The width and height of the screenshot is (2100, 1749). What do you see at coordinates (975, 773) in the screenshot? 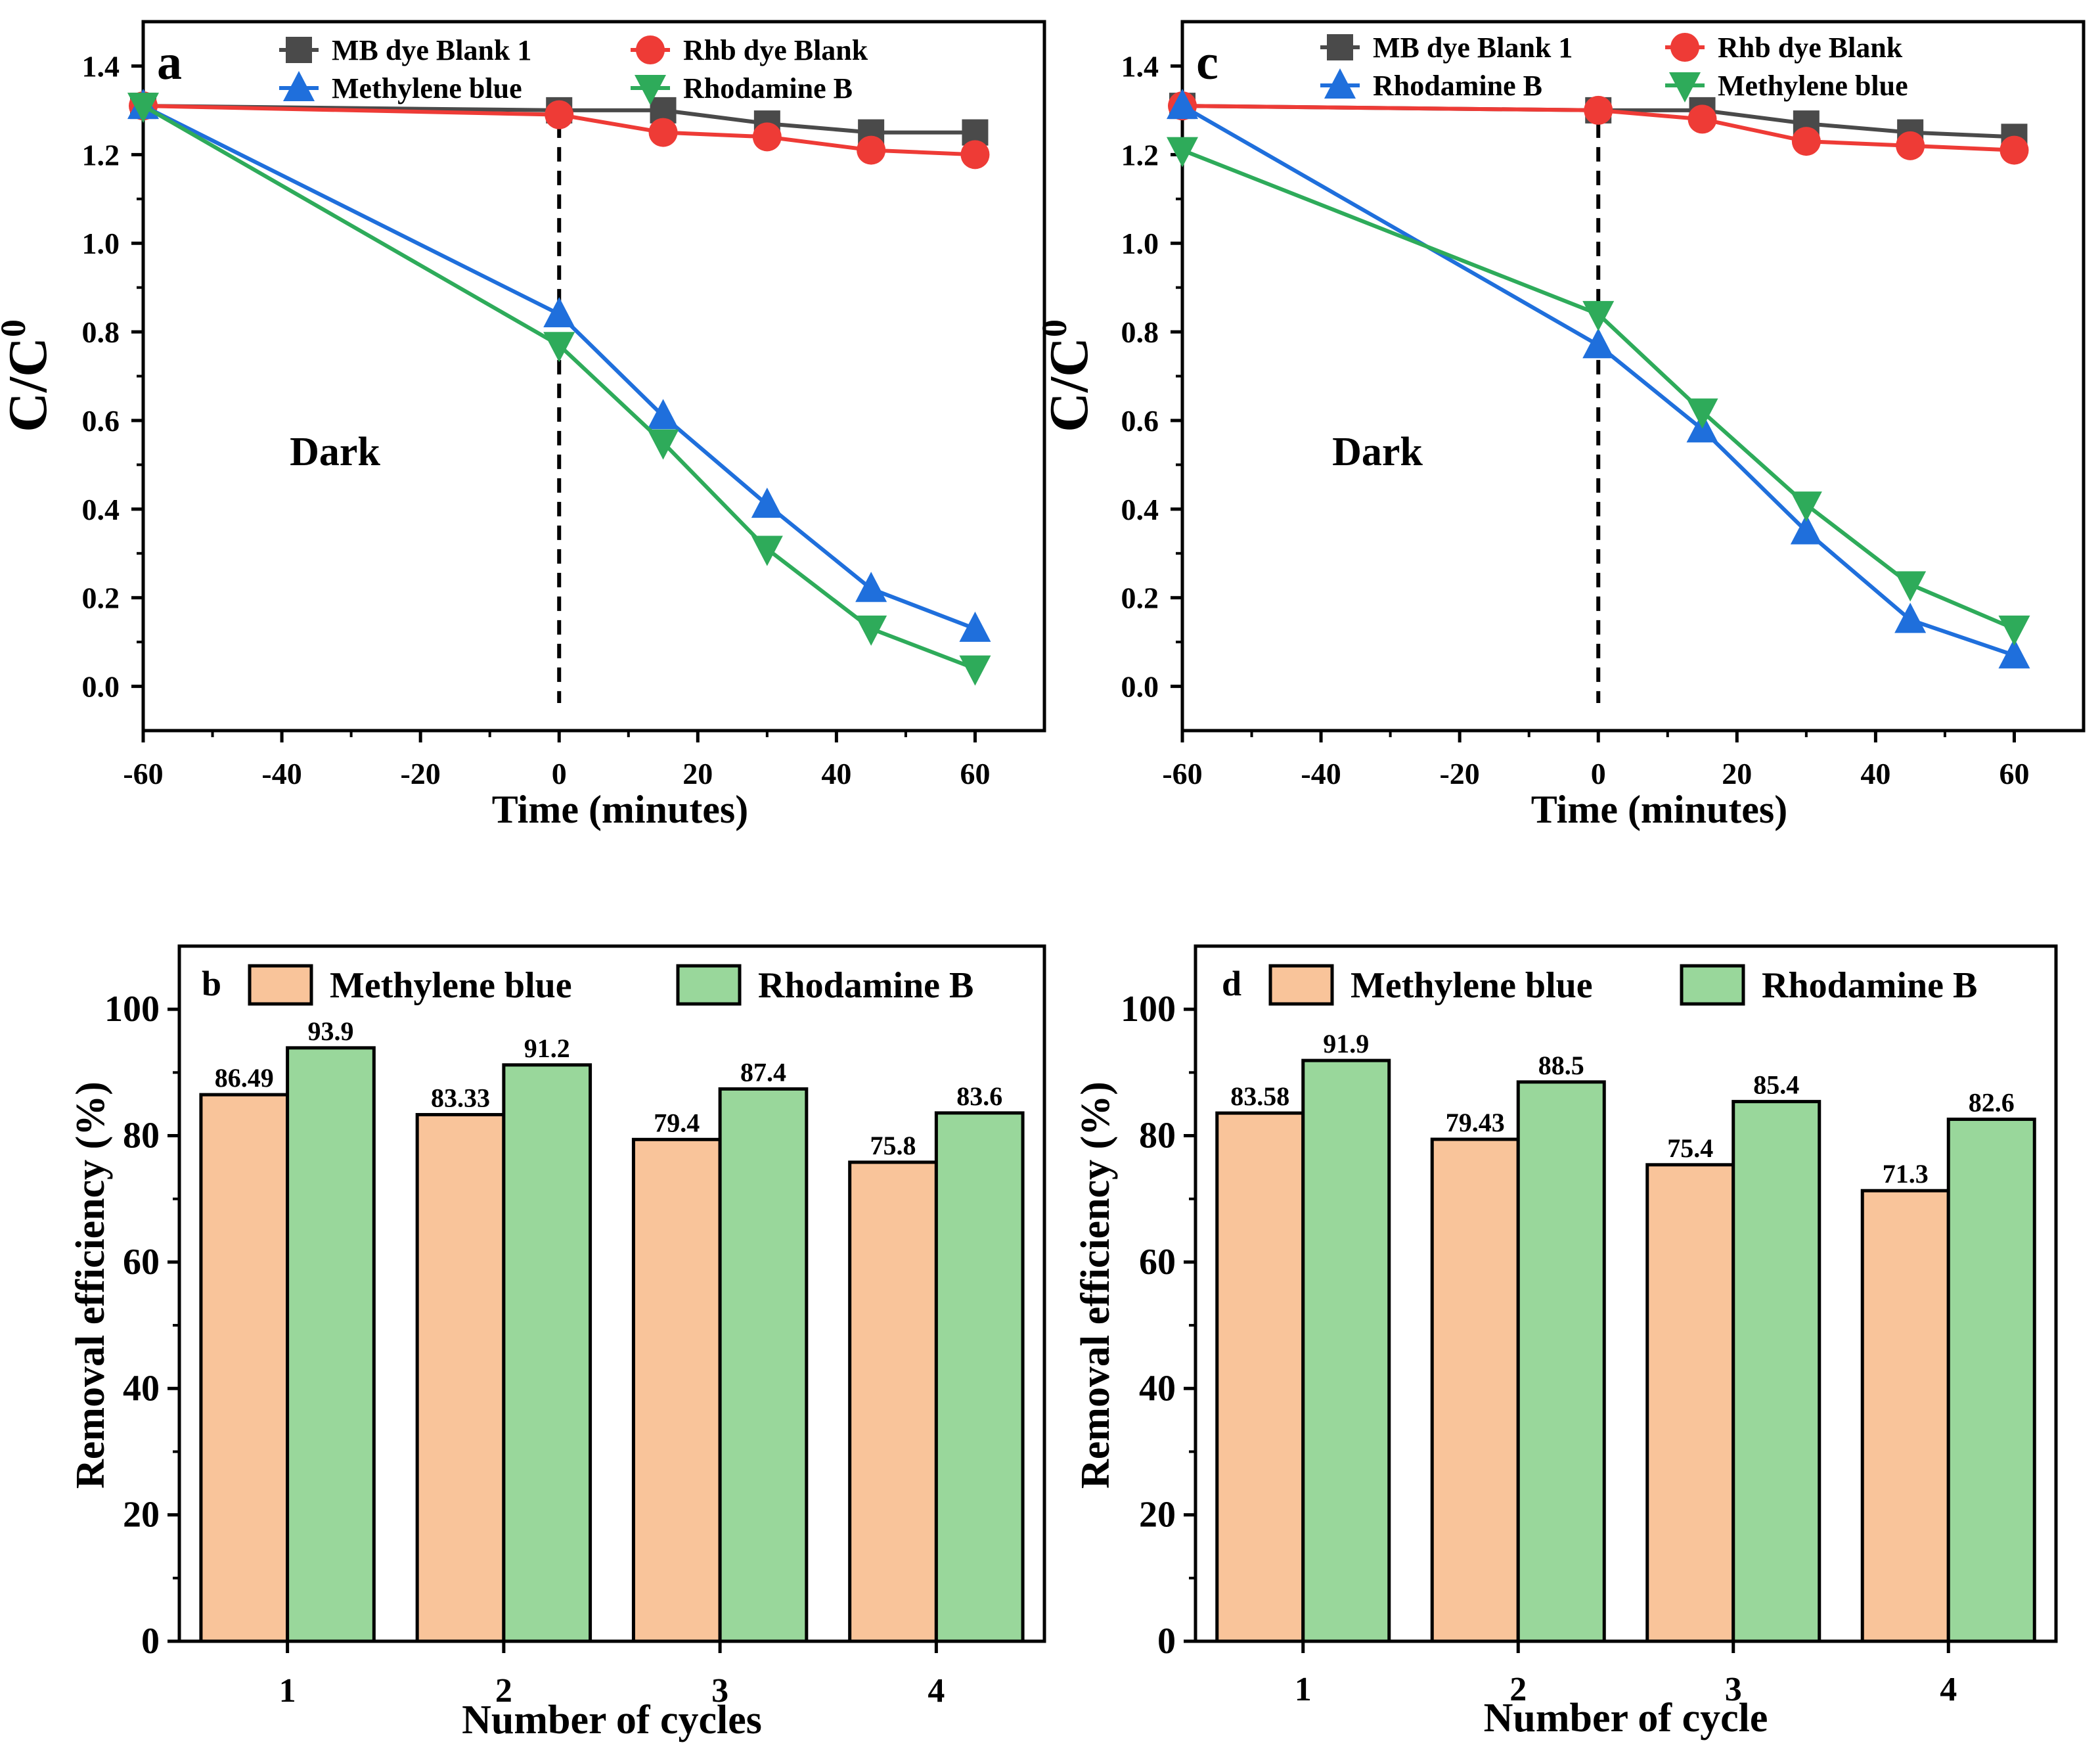
I see `x-tick-label: 60` at bounding box center [975, 773].